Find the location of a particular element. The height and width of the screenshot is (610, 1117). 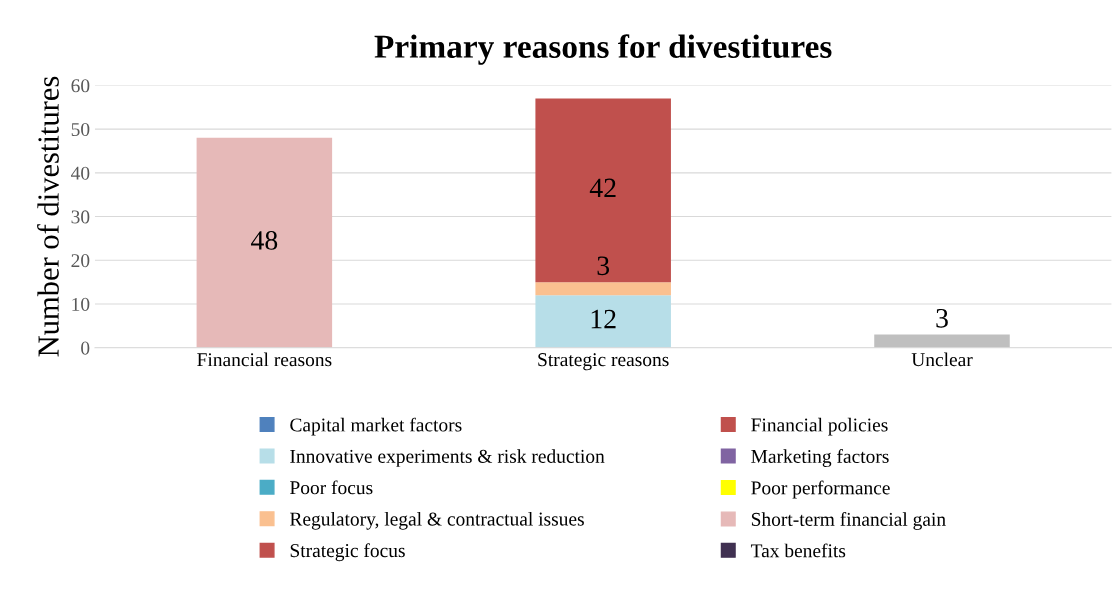

legend-label: Regulatory, legal & contractual issues is located at coordinates (437, 520).